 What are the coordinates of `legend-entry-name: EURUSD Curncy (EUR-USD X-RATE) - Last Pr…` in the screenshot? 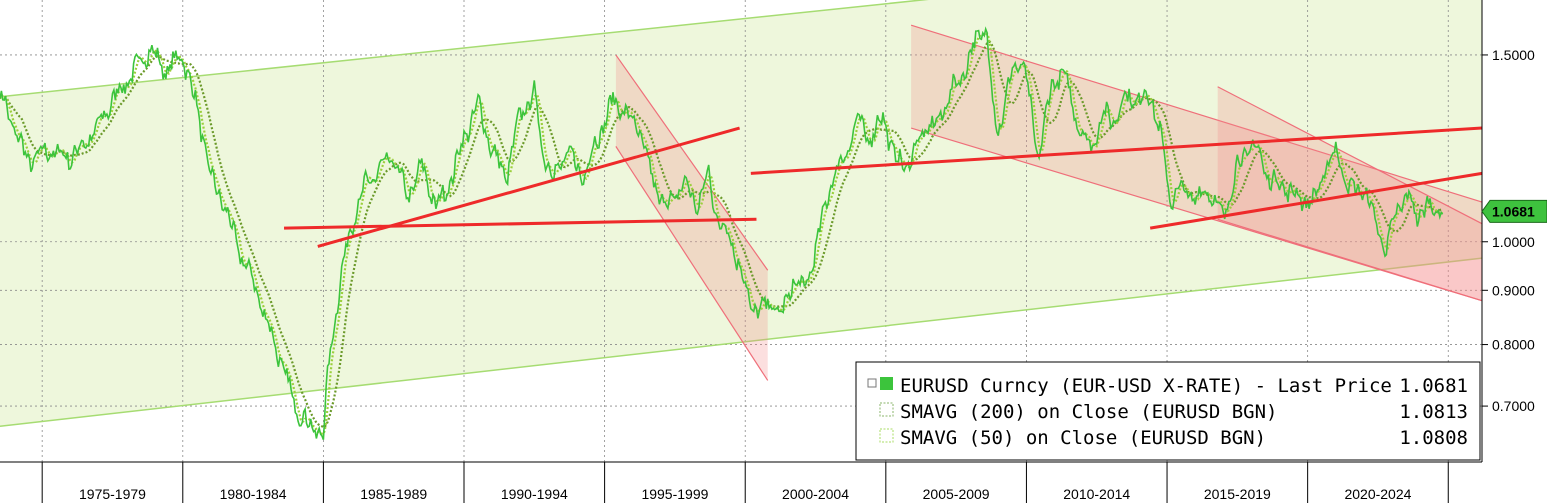 It's located at (1146, 386).